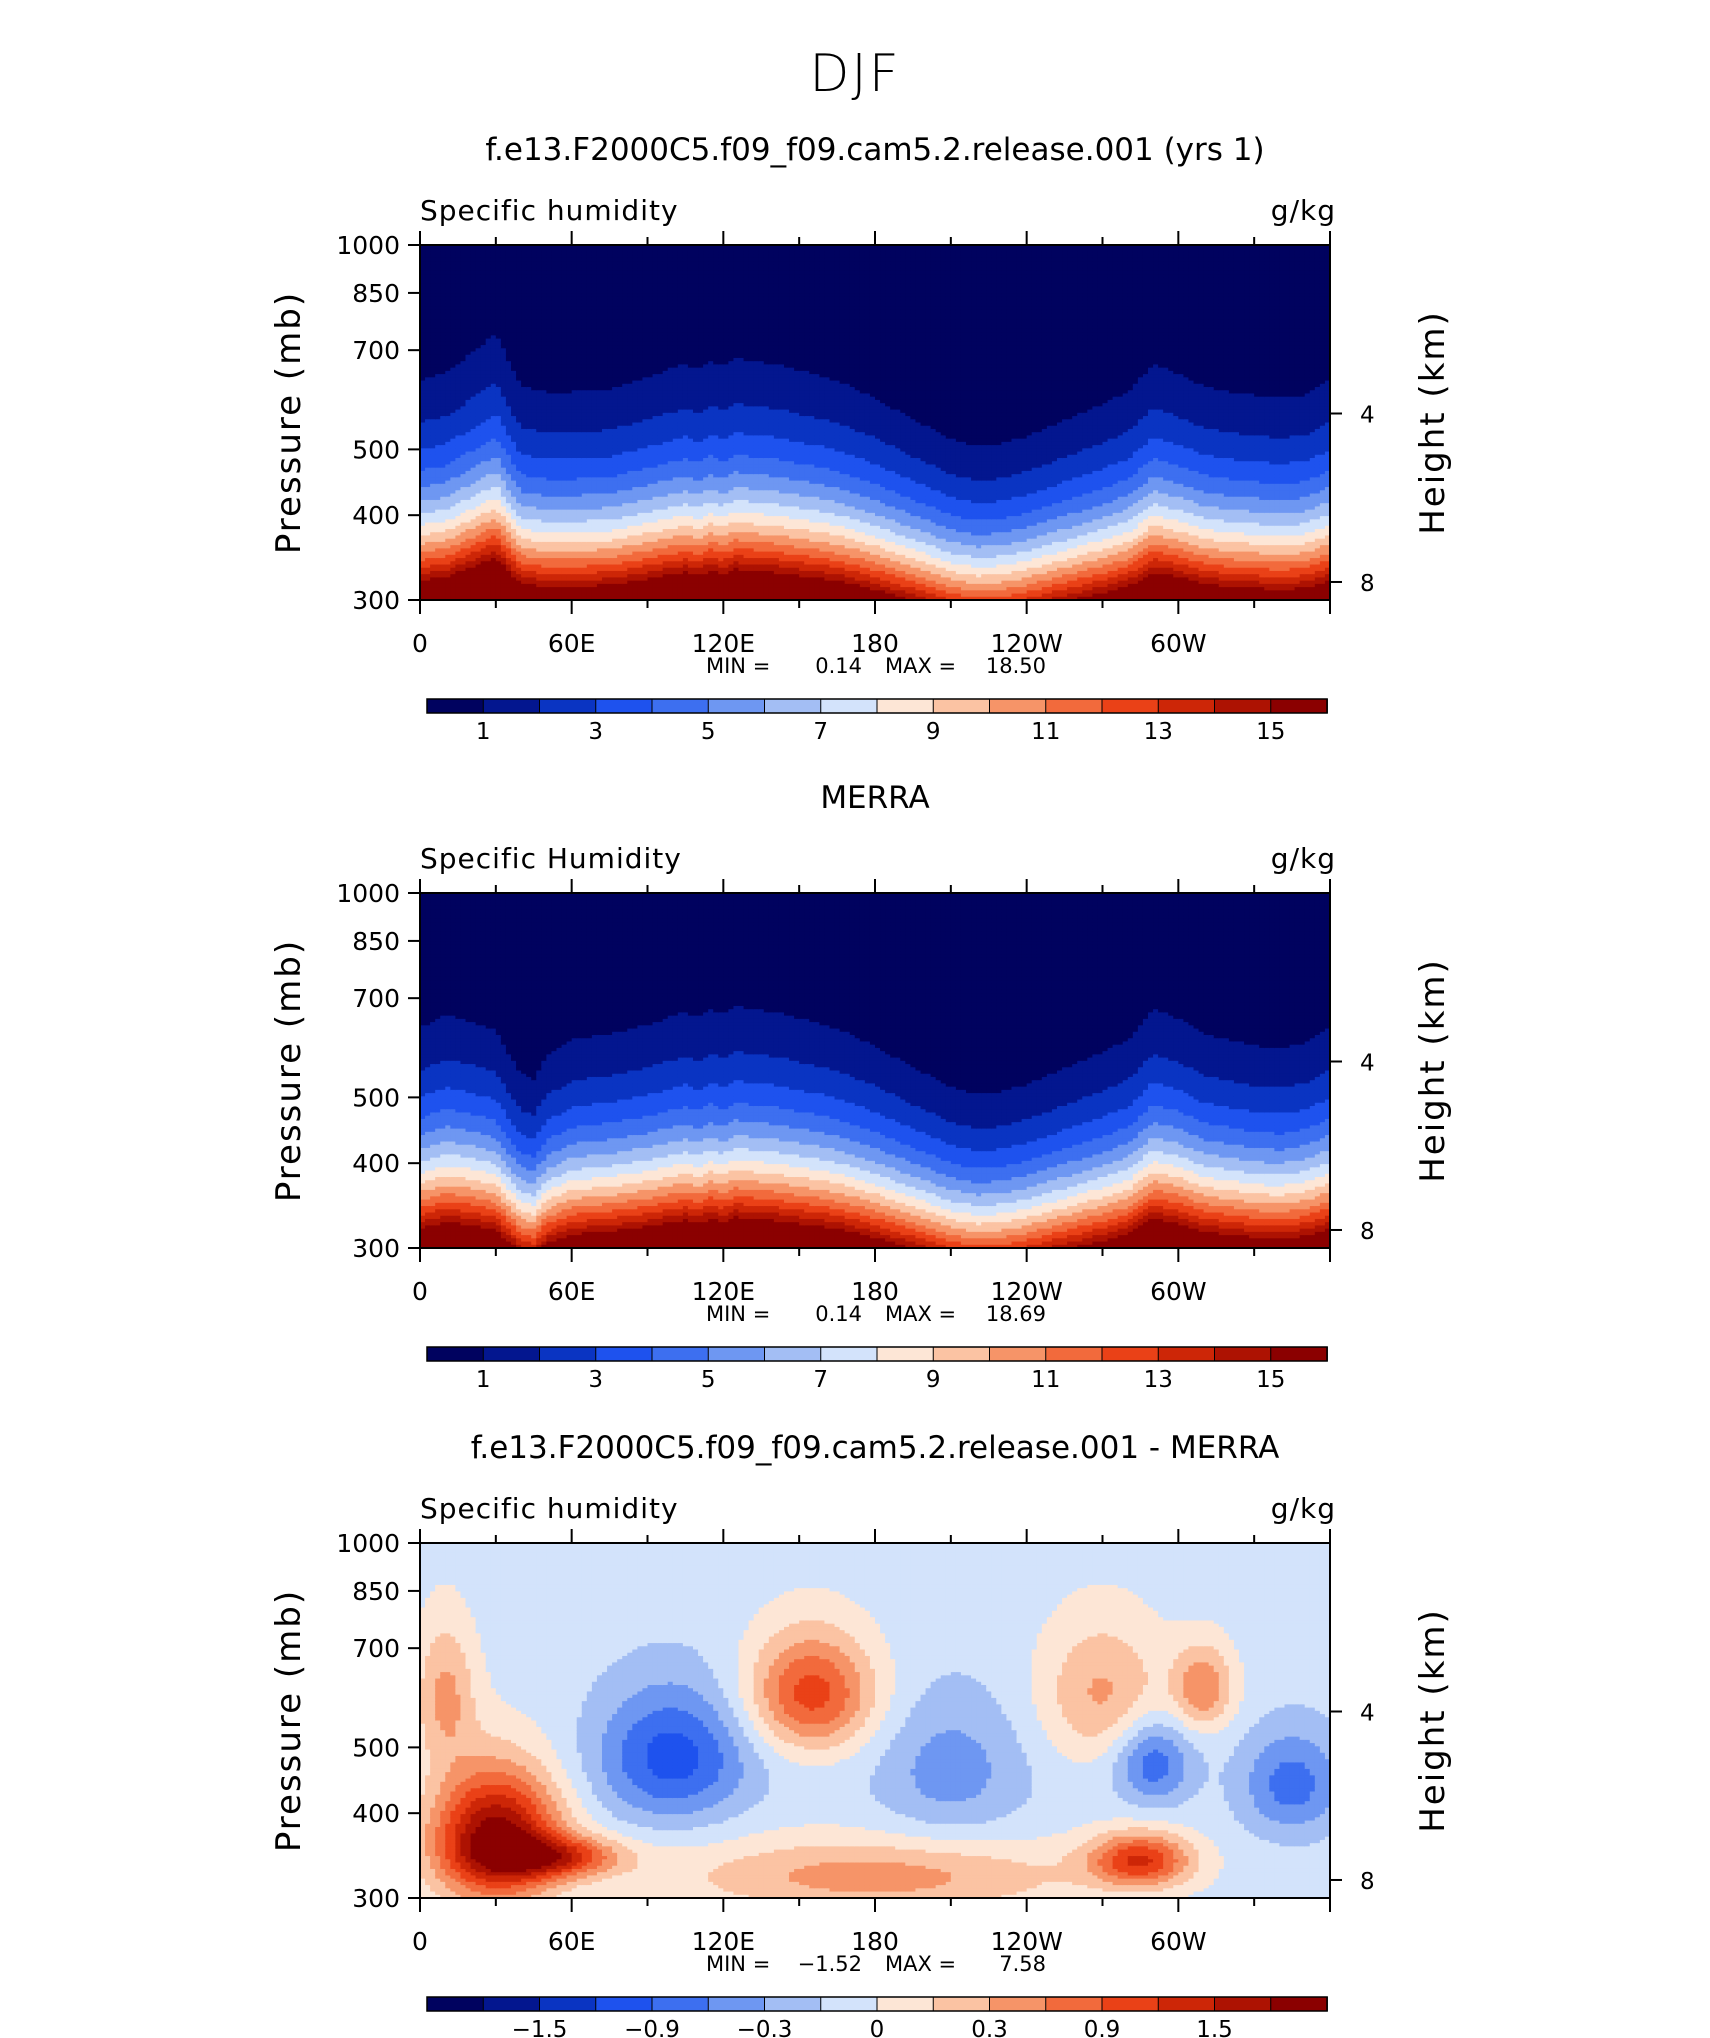 The width and height of the screenshot is (1710, 2038). I want to click on stats-max-value: 18.50, so click(1016, 666).